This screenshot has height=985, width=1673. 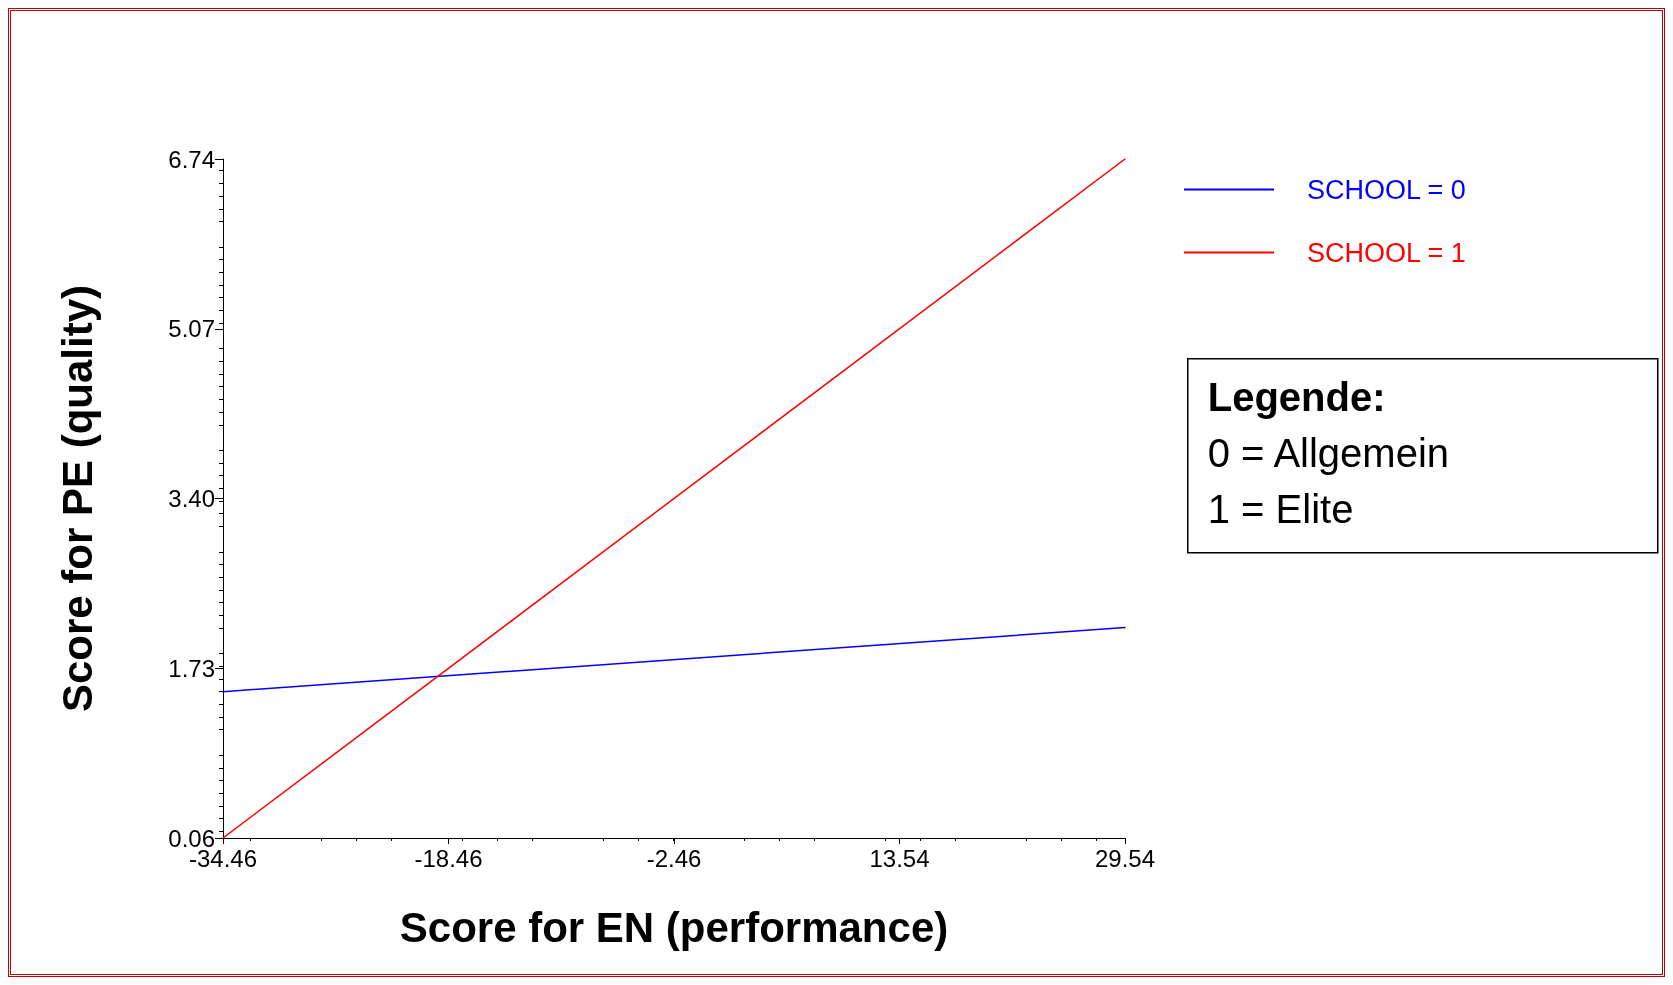 What do you see at coordinates (674, 858) in the screenshot?
I see `x-tick-label: -2.46` at bounding box center [674, 858].